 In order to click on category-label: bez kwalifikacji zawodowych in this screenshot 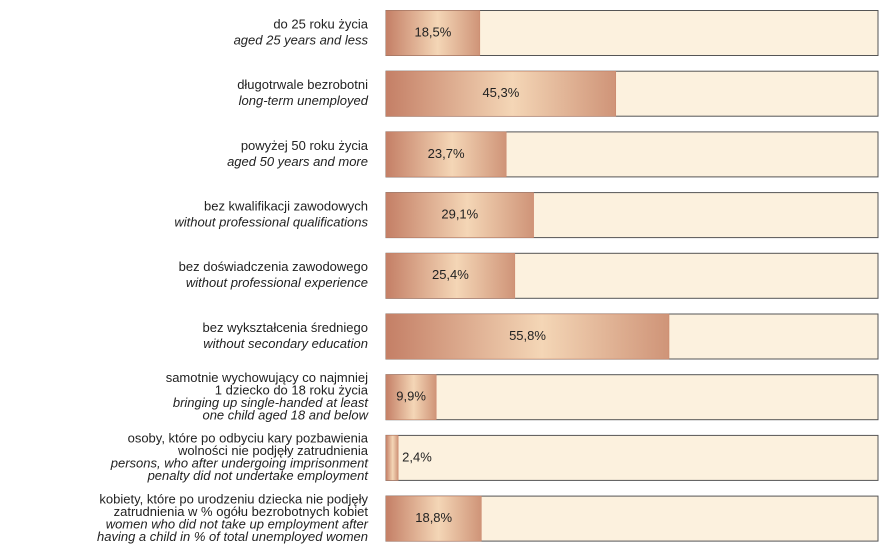, I will do `click(286, 206)`.